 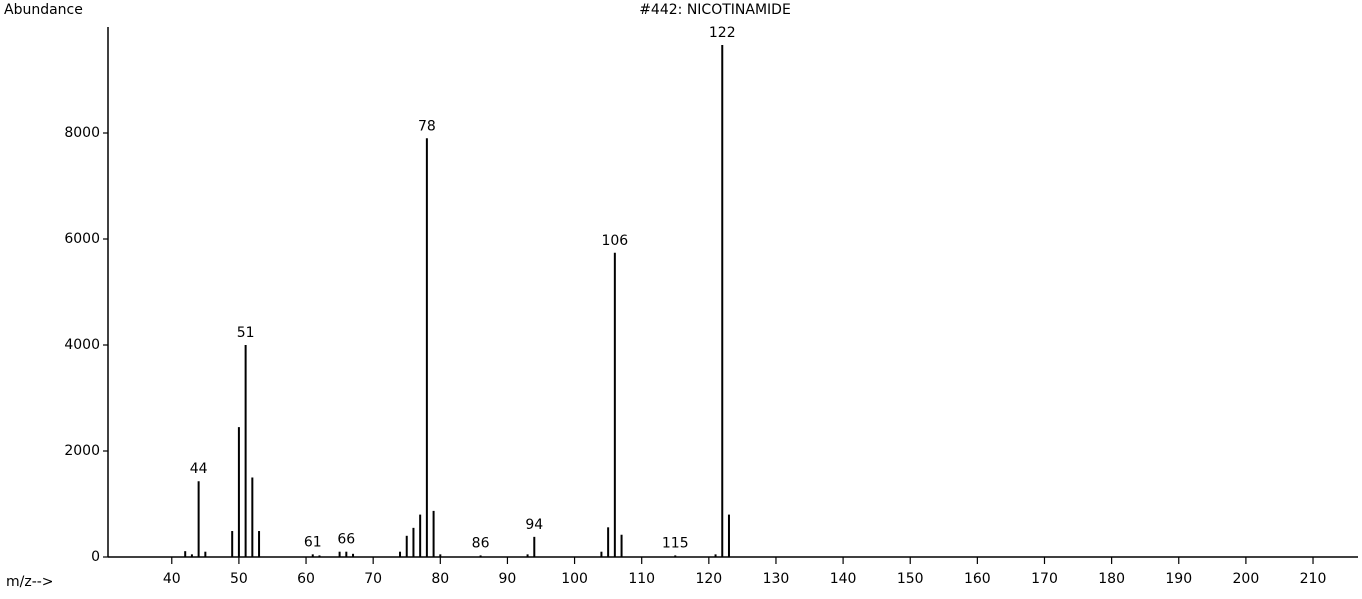 What do you see at coordinates (346, 540) in the screenshot?
I see `peak-label: 66` at bounding box center [346, 540].